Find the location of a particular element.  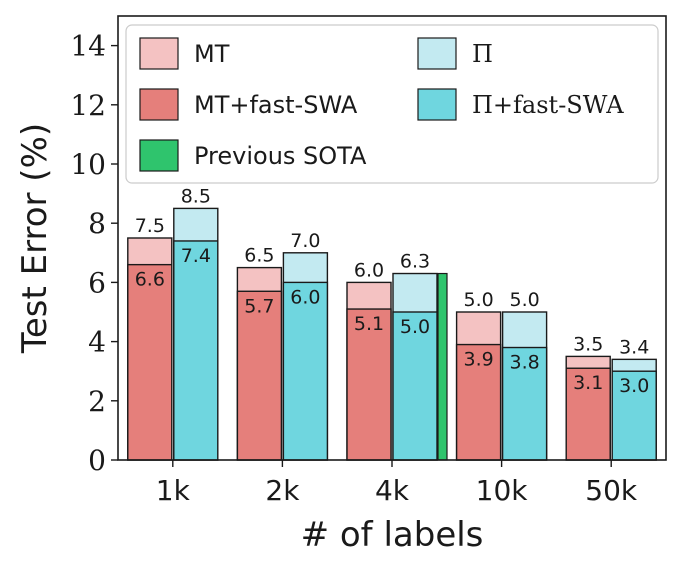

y-tick-label: 2 is located at coordinates (97, 401).